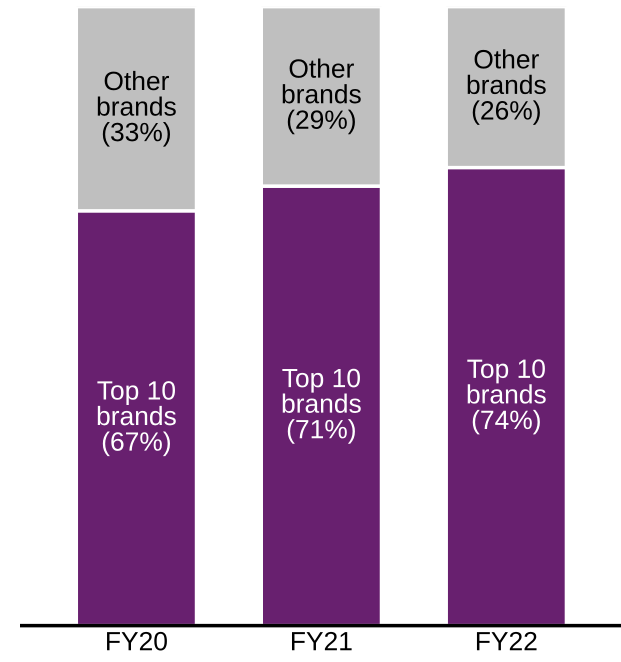 This screenshot has height=662, width=621. What do you see at coordinates (506, 112) in the screenshot?
I see `data-label: (26%)` at bounding box center [506, 112].